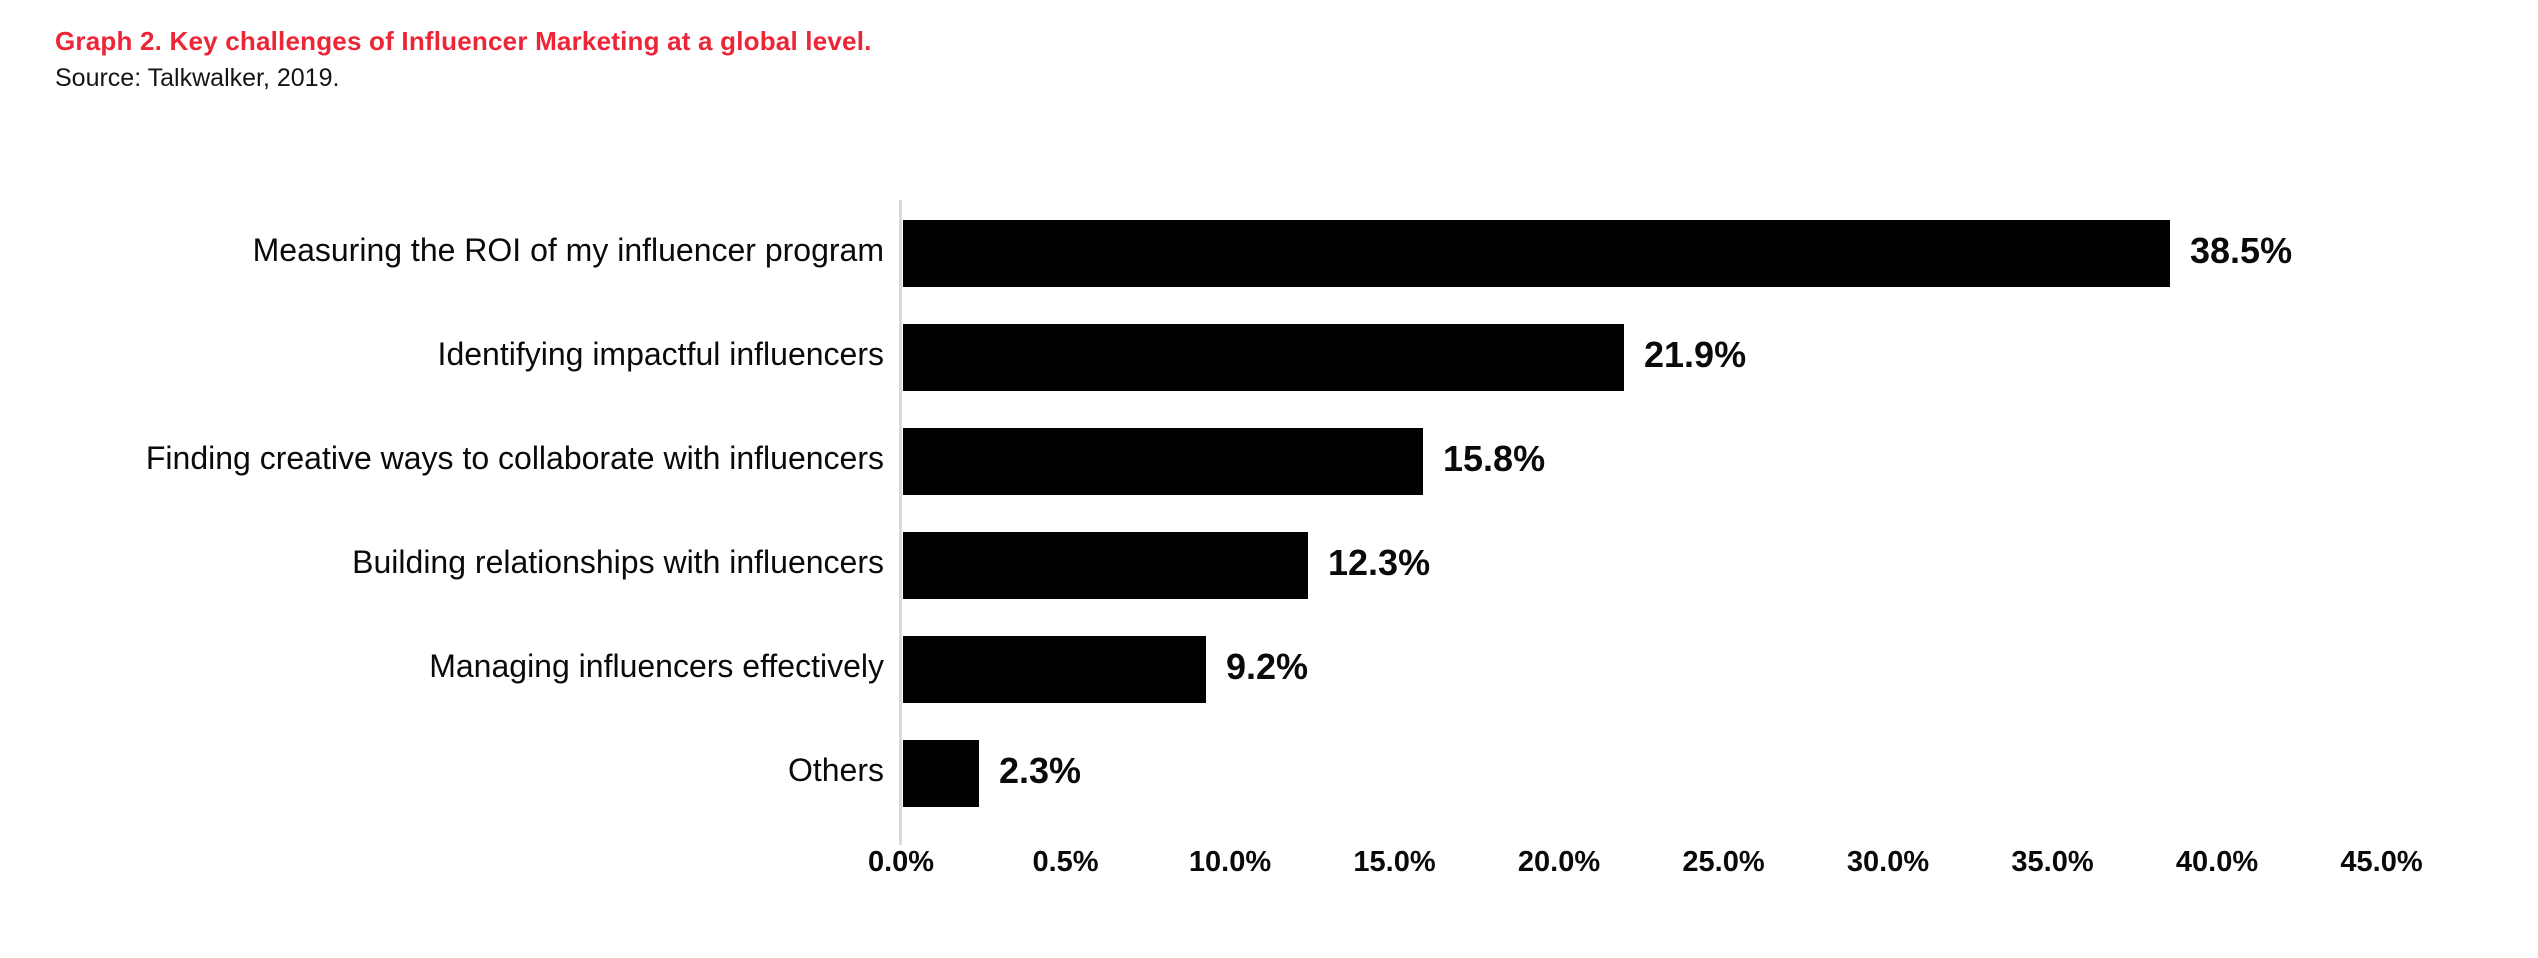 The image size is (2538, 958). I want to click on x-axis-tick-label: 45.0%, so click(2381, 862).